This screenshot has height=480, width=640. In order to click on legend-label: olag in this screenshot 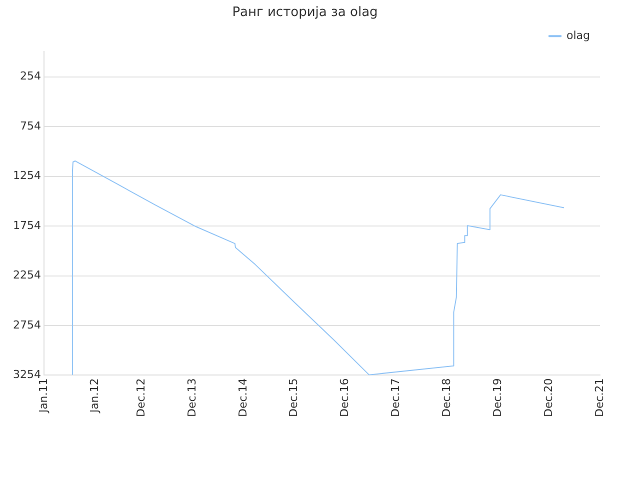, I will do `click(578, 35)`.